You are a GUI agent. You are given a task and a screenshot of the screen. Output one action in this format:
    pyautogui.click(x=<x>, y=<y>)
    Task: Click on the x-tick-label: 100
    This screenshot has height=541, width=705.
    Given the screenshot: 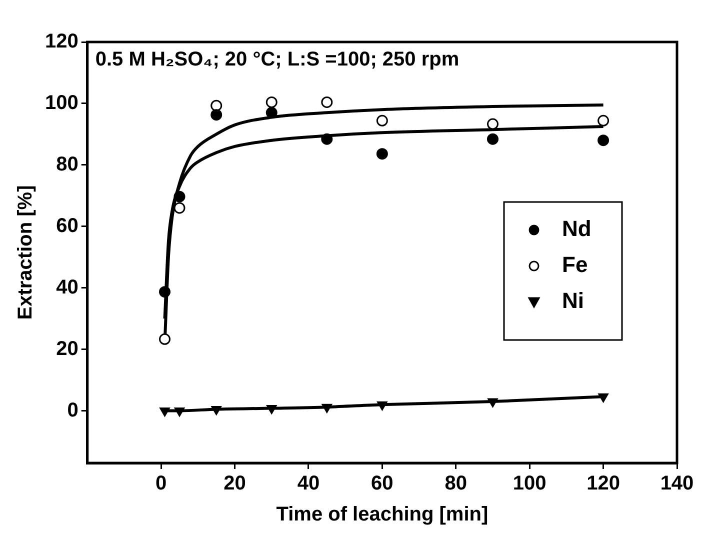 What is the action you would take?
    pyautogui.click(x=529, y=483)
    